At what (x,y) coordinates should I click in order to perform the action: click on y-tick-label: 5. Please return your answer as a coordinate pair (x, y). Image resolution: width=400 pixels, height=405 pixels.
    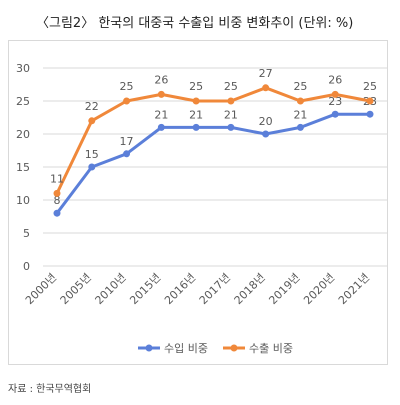
    Looking at the image, I should click on (26, 233).